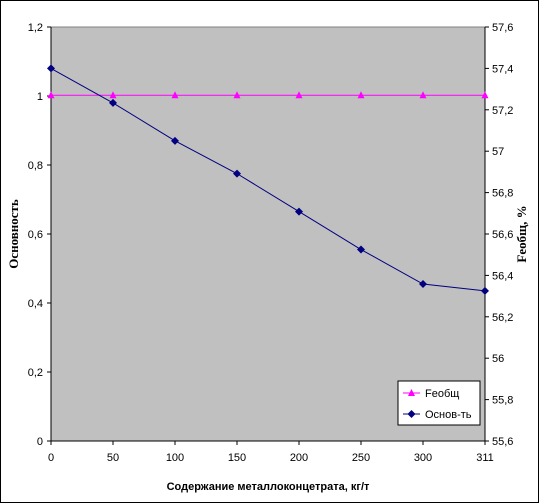 This screenshot has width=539, height=503. Describe the element at coordinates (502, 276) in the screenshot. I see `right-tick-label: 56,4` at that location.